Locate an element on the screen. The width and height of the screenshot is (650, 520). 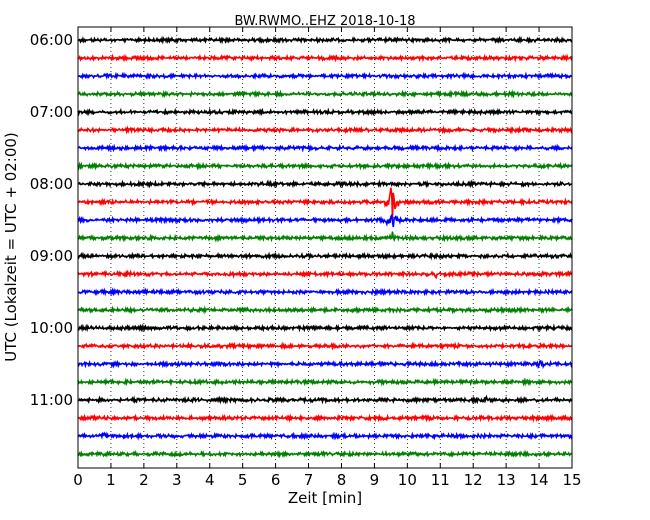
y-tick-label: 08:00 is located at coordinates (51, 184).